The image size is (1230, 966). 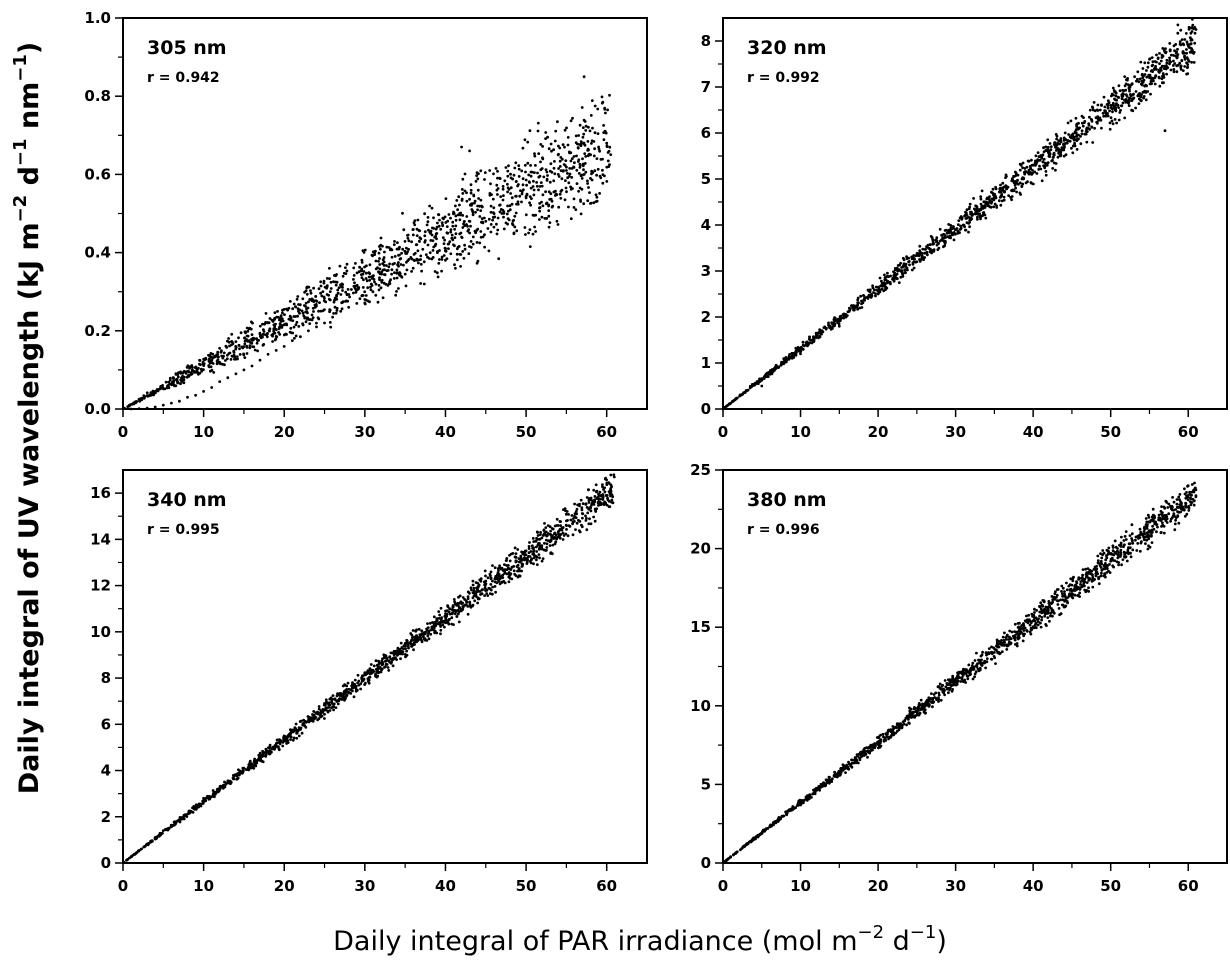 I want to click on y-tick-label: 20, so click(x=700, y=549).